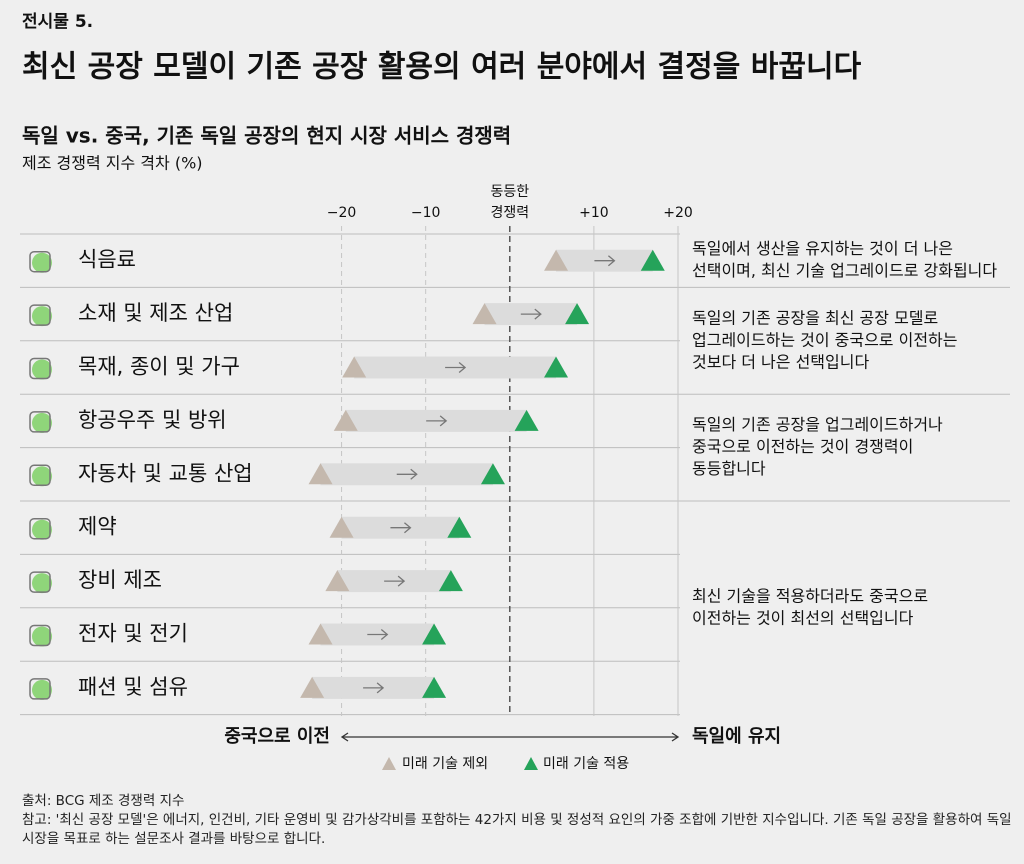 The image size is (1024, 864). I want to click on x-tick-label: +20, so click(678, 213).